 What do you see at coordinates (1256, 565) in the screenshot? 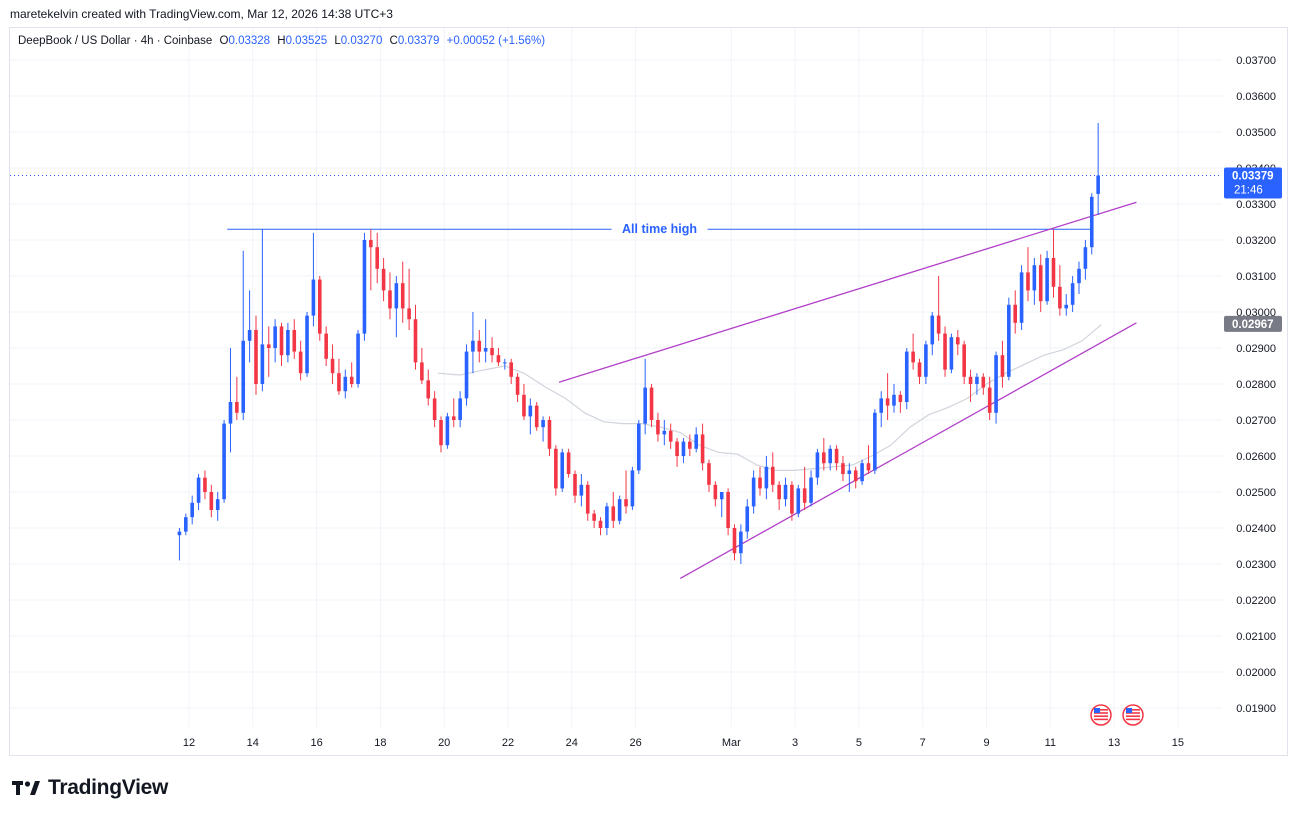
I see `y-tick-label: 0.02300` at bounding box center [1256, 565].